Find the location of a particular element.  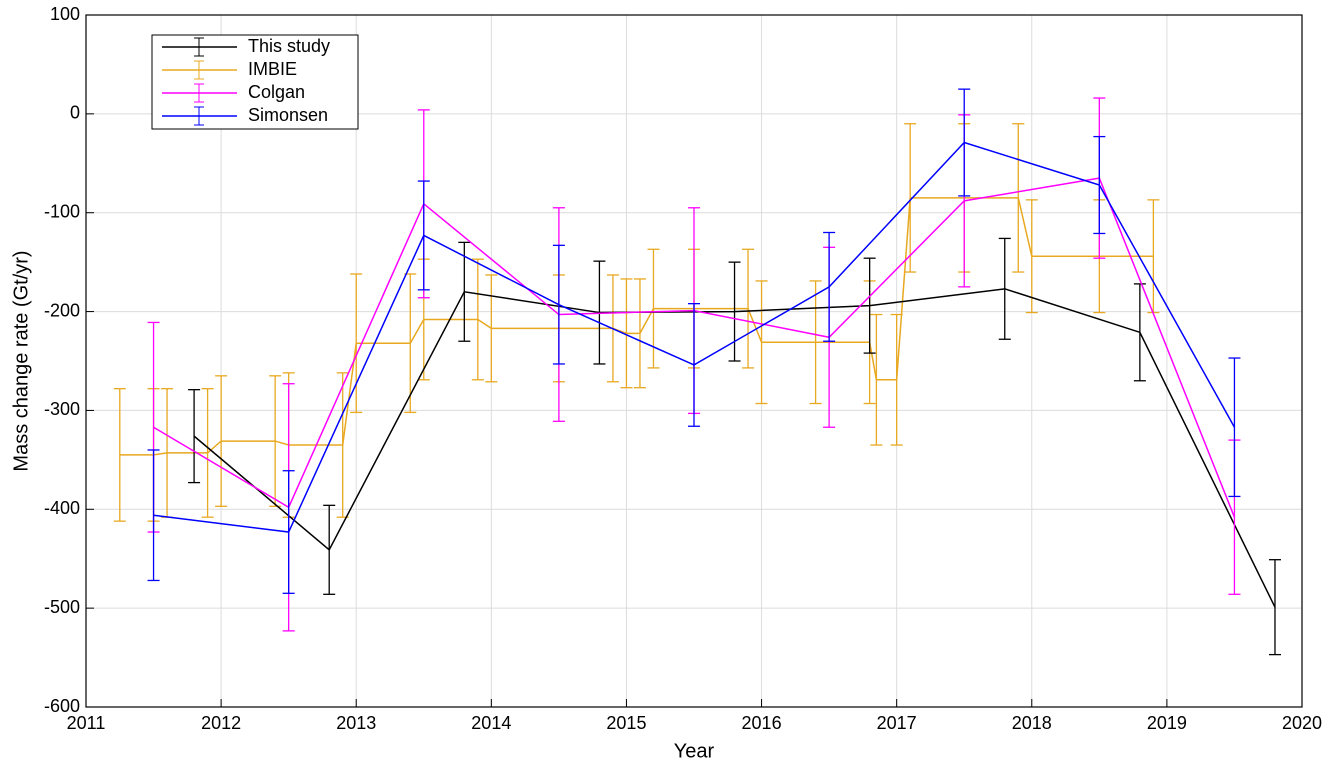

x-tick-label: 2011 is located at coordinates (86, 723).